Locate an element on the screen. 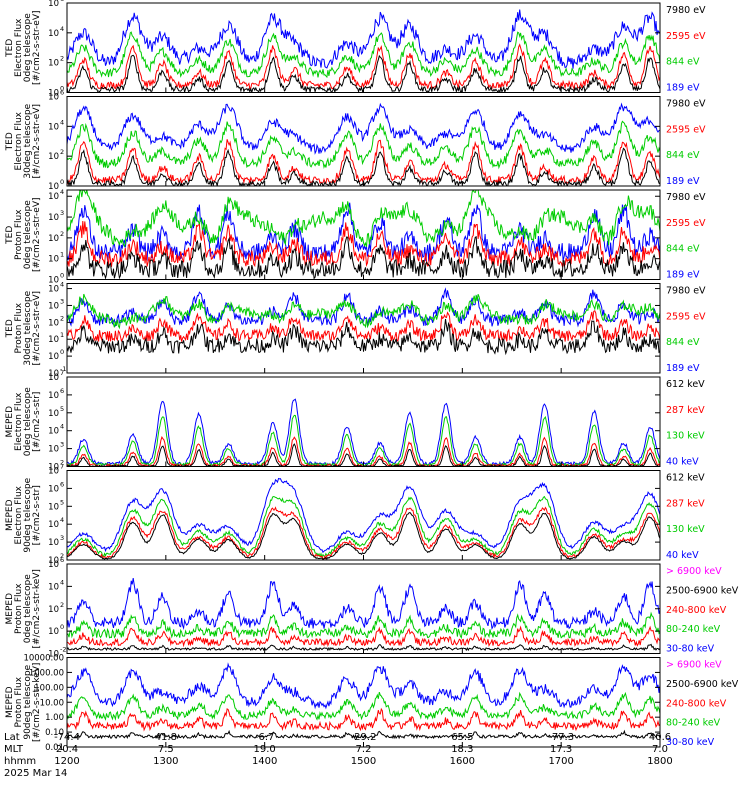 The width and height of the screenshot is (750, 800). x-tick-lat: 65.5 is located at coordinates (462, 737).